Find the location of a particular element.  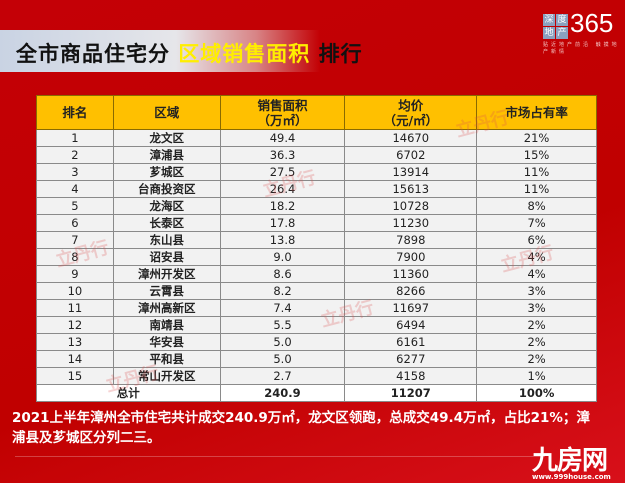

cell-price: 14670 is located at coordinates (411, 138).